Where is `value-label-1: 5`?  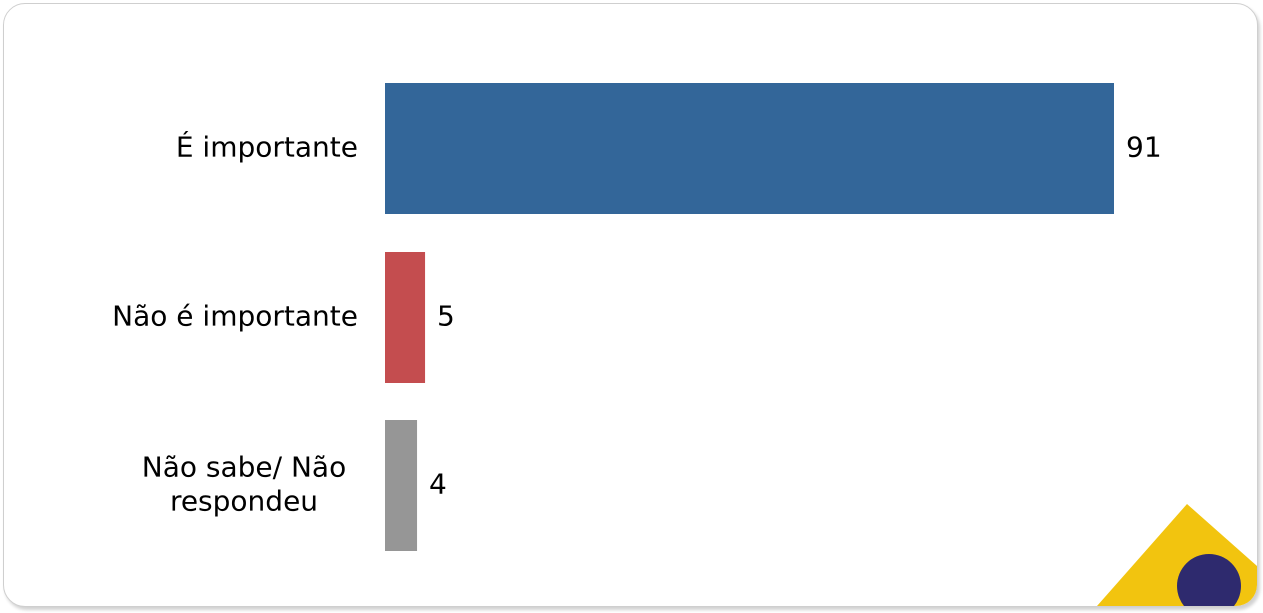
value-label-1: 5 is located at coordinates (446, 316).